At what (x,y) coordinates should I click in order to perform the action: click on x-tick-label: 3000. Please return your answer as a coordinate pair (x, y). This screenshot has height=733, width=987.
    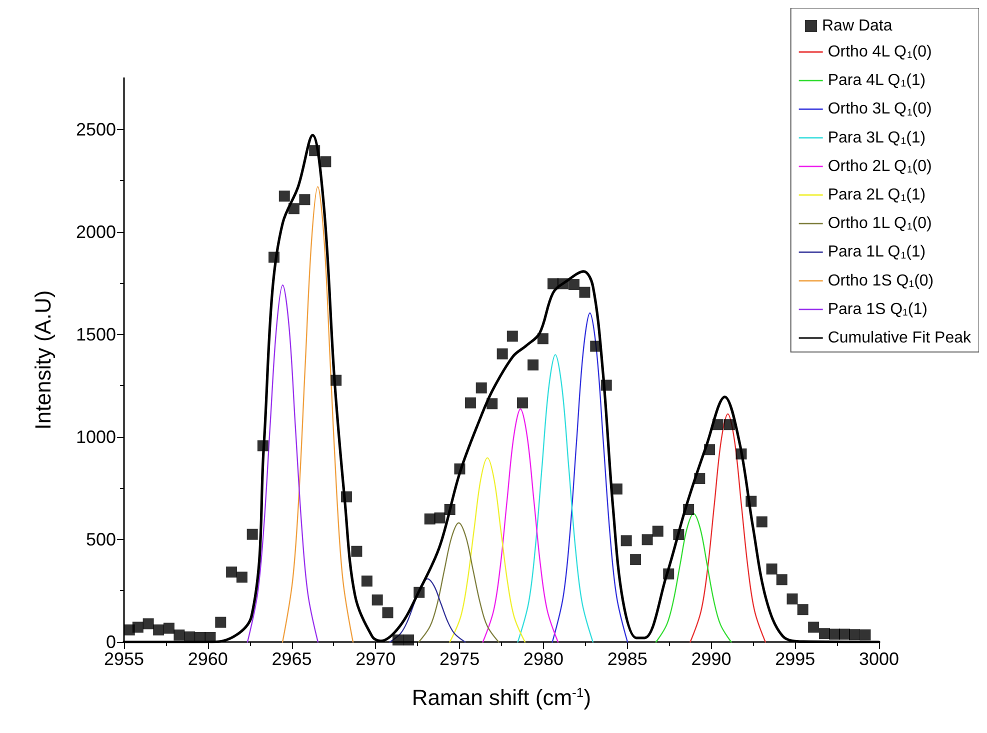
    Looking at the image, I should click on (879, 659).